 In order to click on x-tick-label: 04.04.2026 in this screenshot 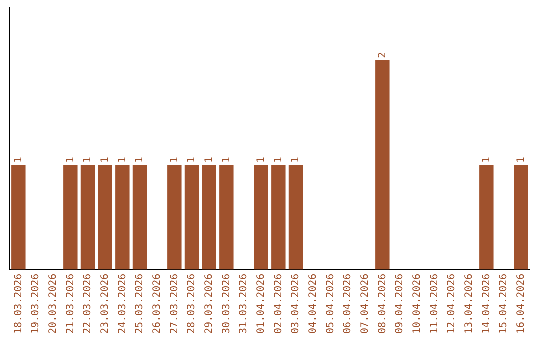, I will do `click(313, 304)`.